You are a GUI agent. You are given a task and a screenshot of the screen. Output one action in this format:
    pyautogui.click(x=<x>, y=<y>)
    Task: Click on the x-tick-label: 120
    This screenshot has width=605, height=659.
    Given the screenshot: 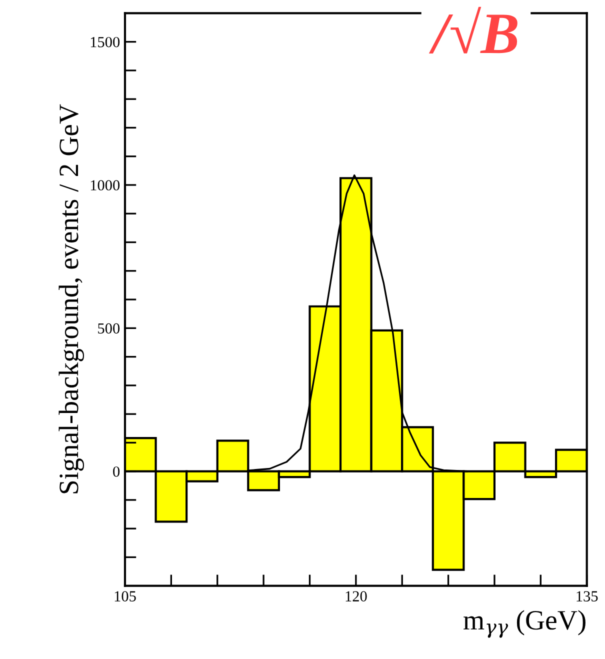 What is the action you would take?
    pyautogui.click(x=356, y=596)
    